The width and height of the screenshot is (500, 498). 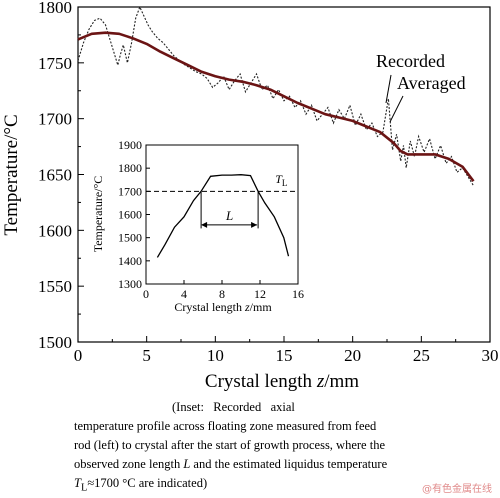 What do you see at coordinates (184, 294) in the screenshot?
I see `inset-x-tick-label: 4` at bounding box center [184, 294].